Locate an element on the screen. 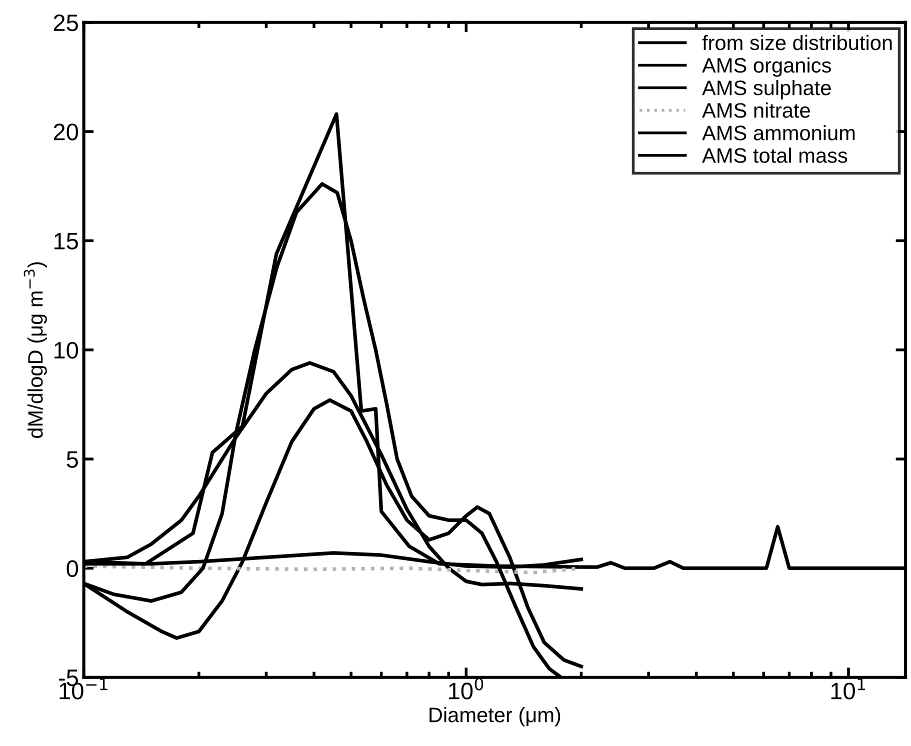 The image size is (911, 746). legend-label: AMS nitrate is located at coordinates (756, 110).